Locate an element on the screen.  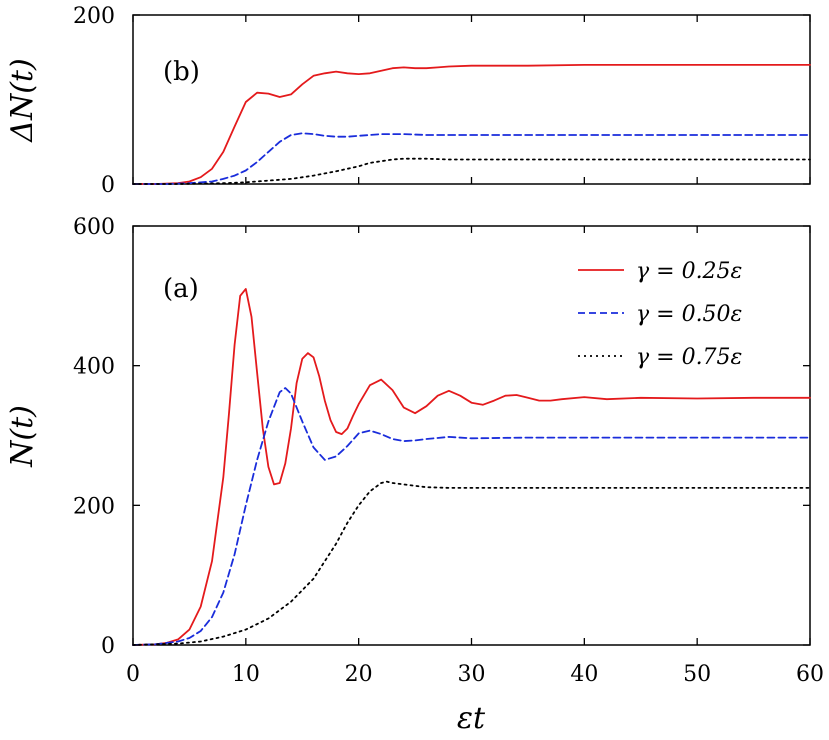
x-tick-label: 20 is located at coordinates (359, 674).